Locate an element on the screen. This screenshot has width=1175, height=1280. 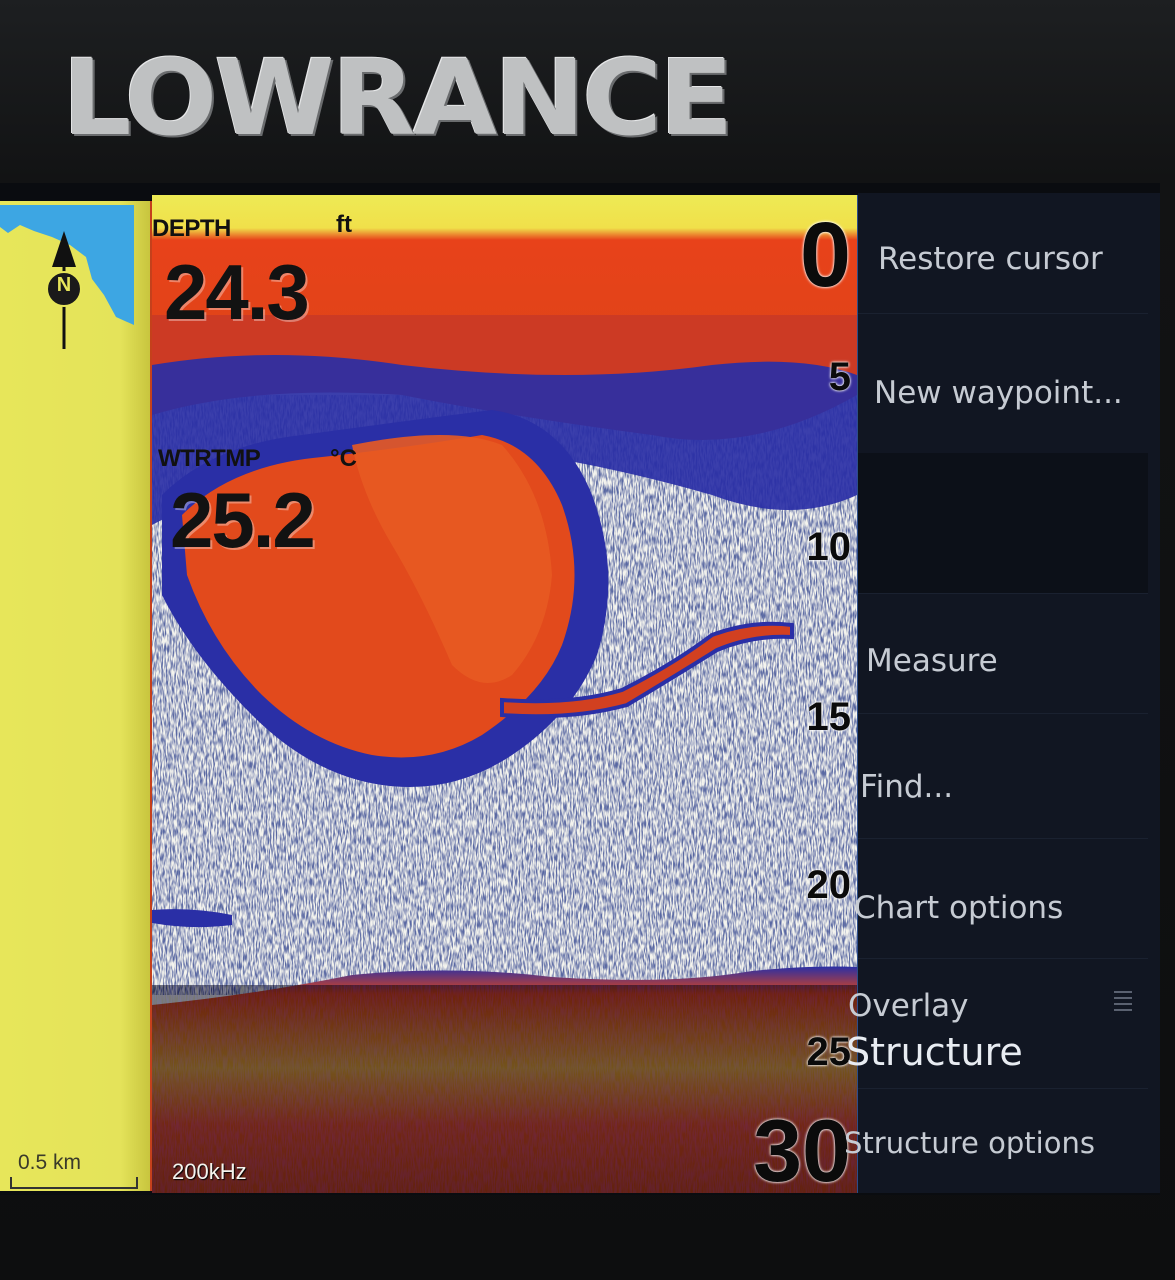
menu-item-label: Restore cursor is located at coordinates (990, 259).